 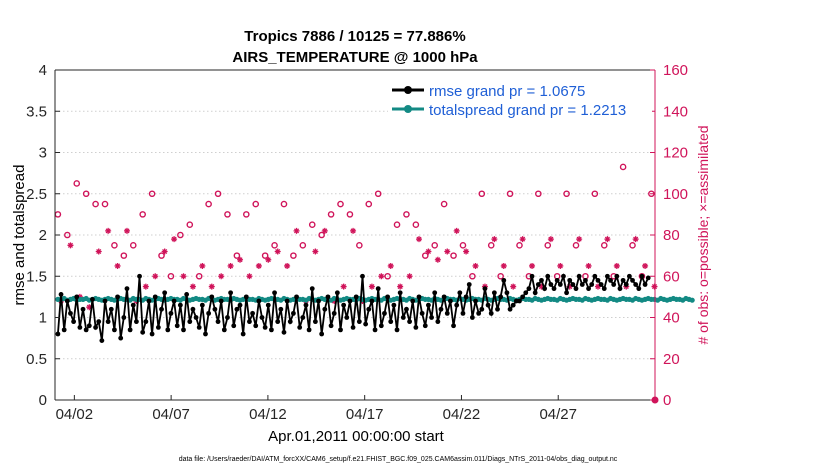 I want to click on x-tick-label: 04/02, so click(x=75, y=414).